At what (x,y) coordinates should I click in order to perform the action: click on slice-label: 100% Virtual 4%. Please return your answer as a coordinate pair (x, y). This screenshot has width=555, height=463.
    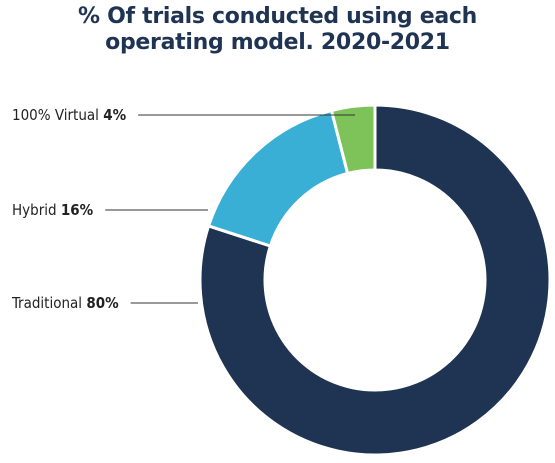
    Looking at the image, I should click on (69, 115).